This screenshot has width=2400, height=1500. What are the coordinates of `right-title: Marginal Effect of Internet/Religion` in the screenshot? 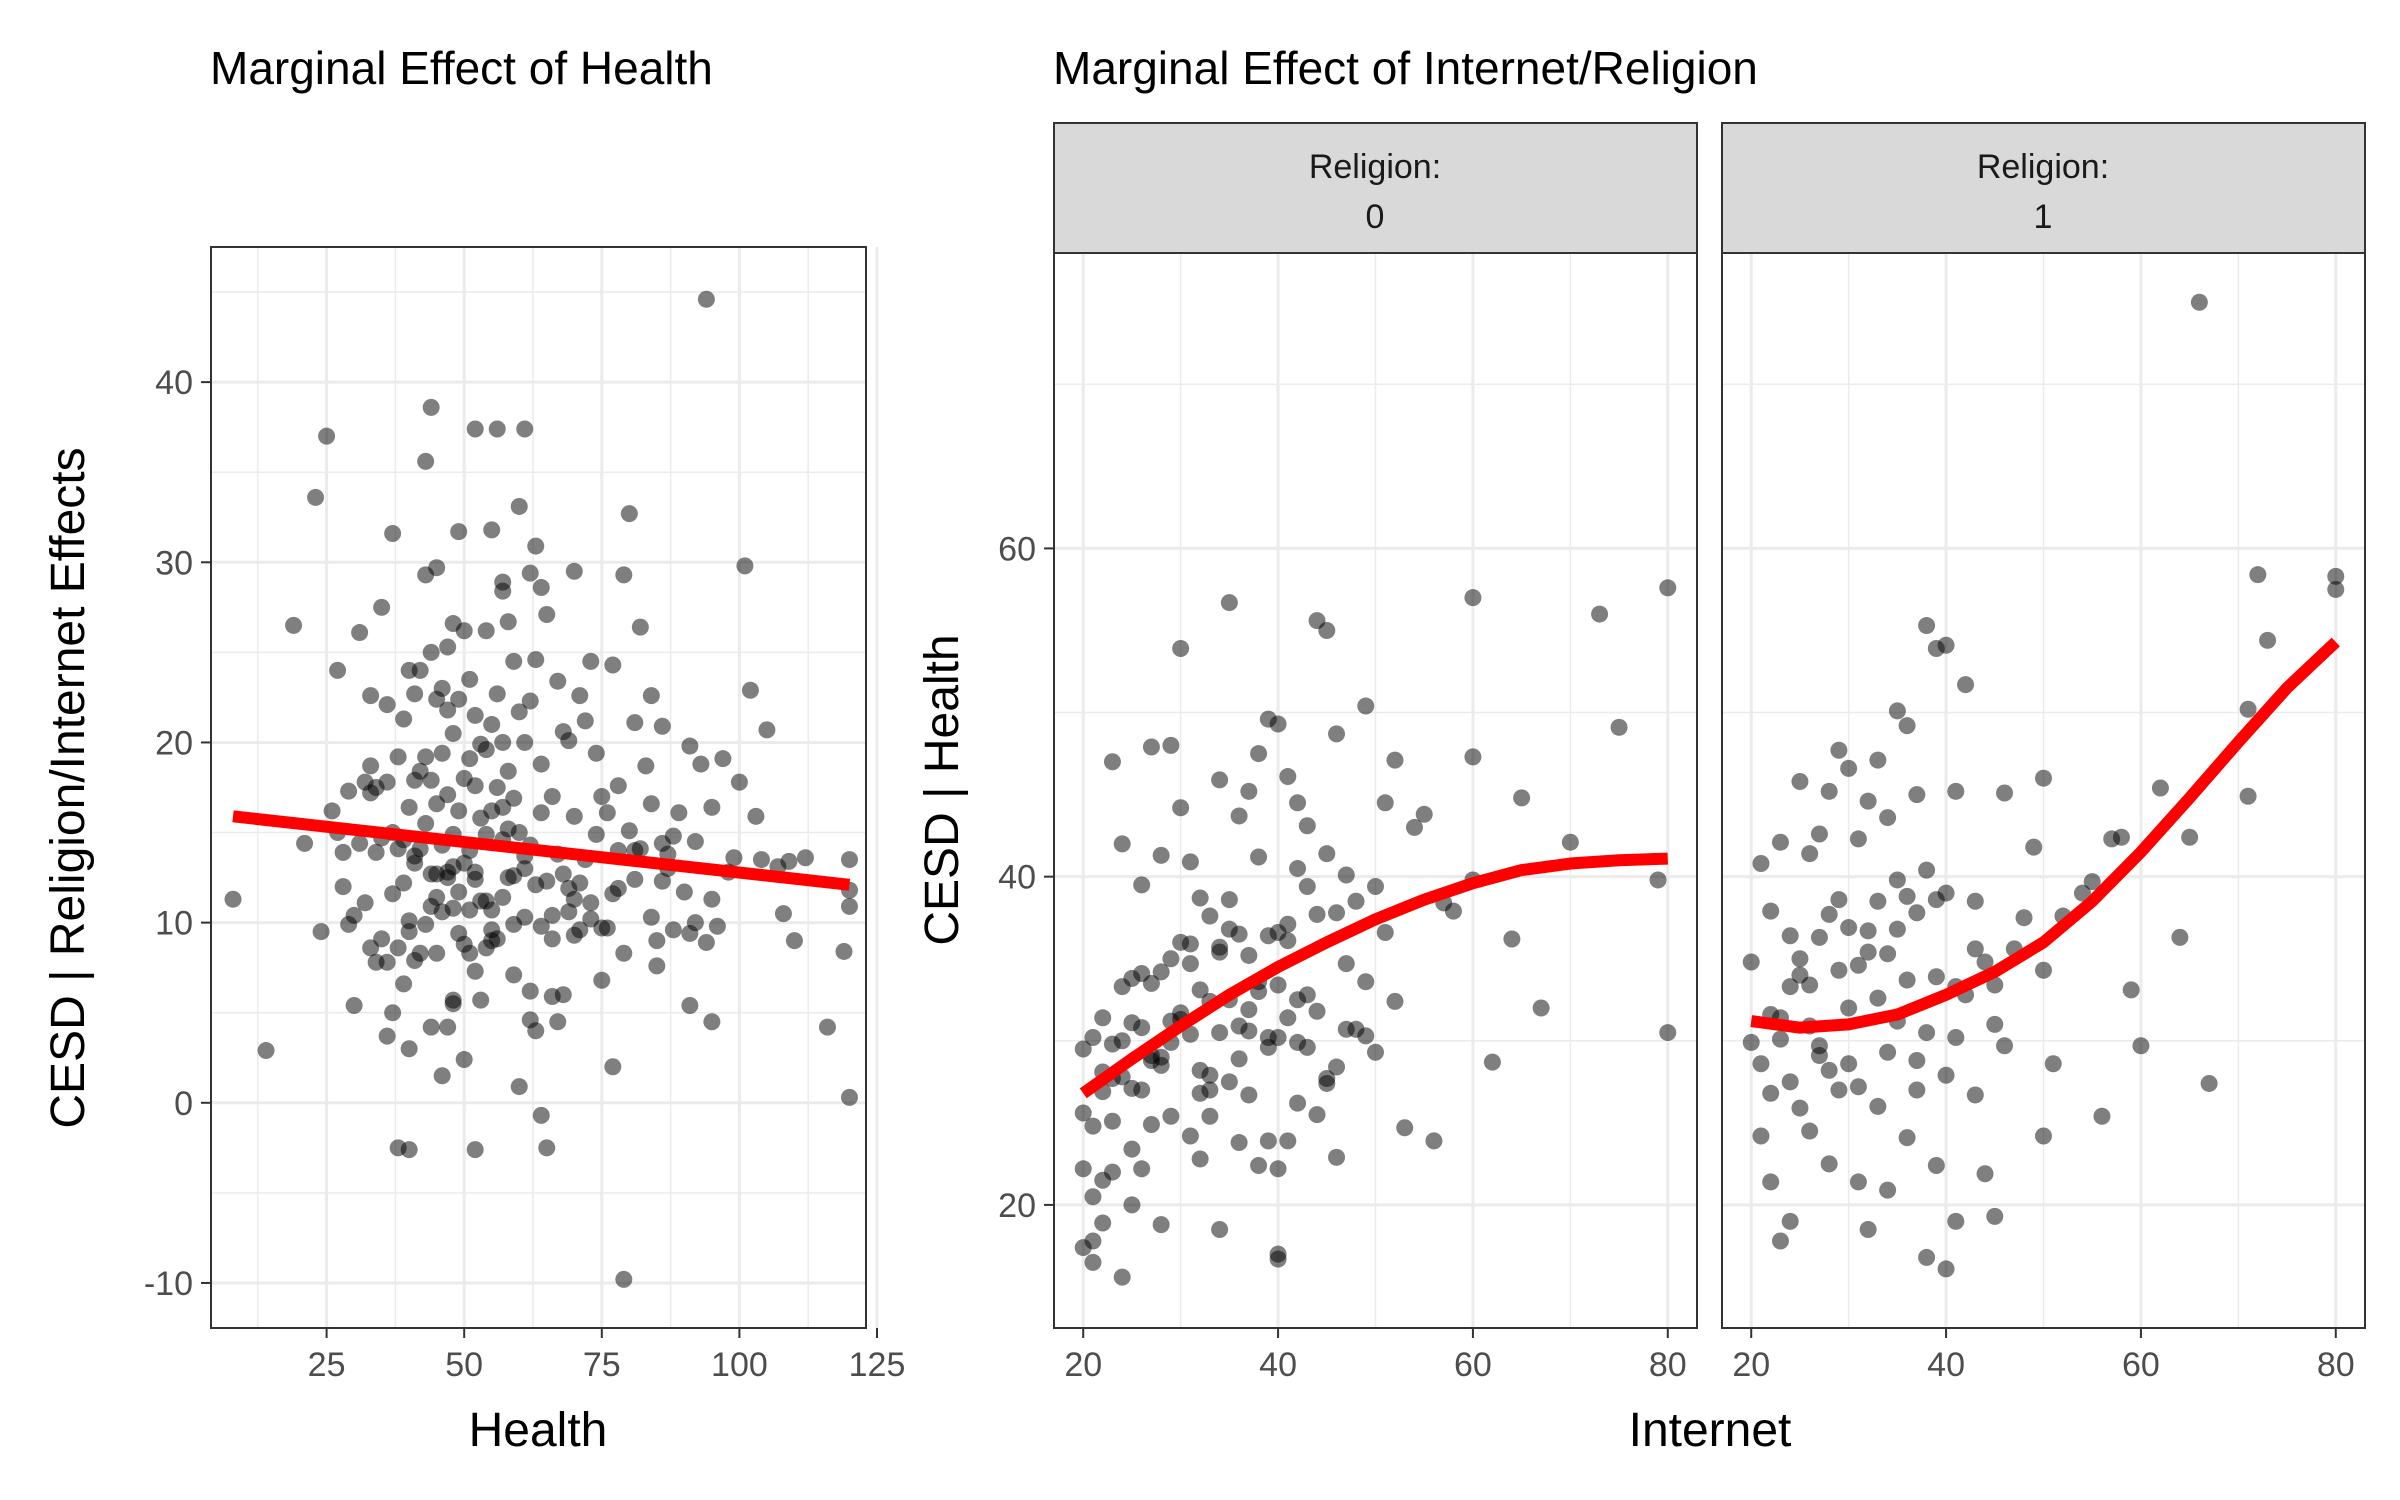 It's located at (1405, 68).